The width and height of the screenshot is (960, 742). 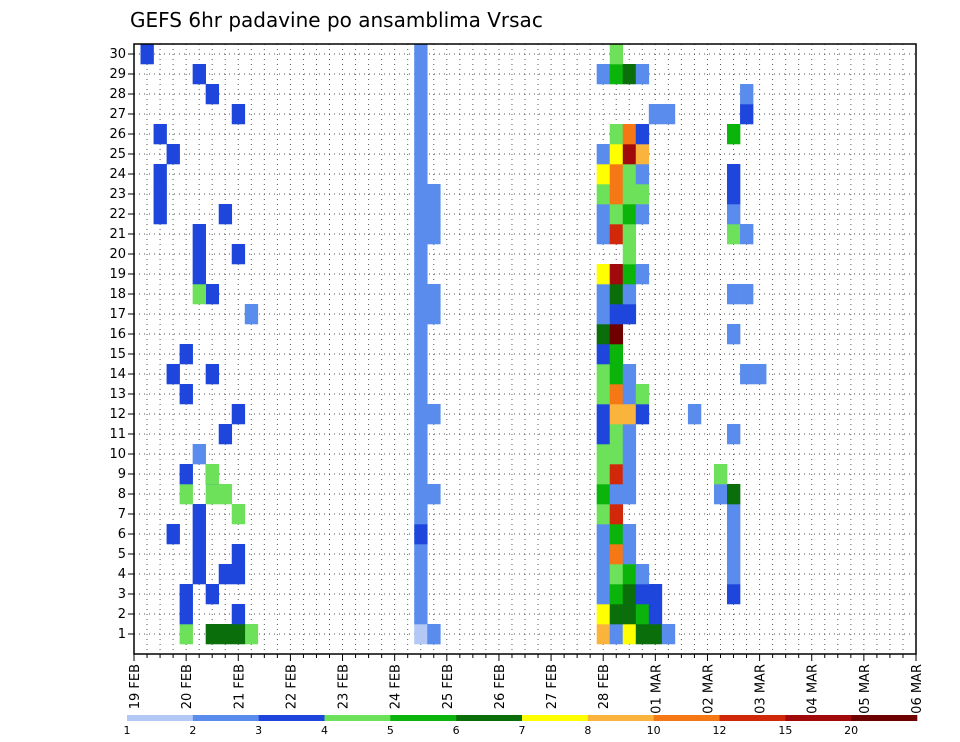 I want to click on y-tick-label: 2, so click(x=122, y=614).